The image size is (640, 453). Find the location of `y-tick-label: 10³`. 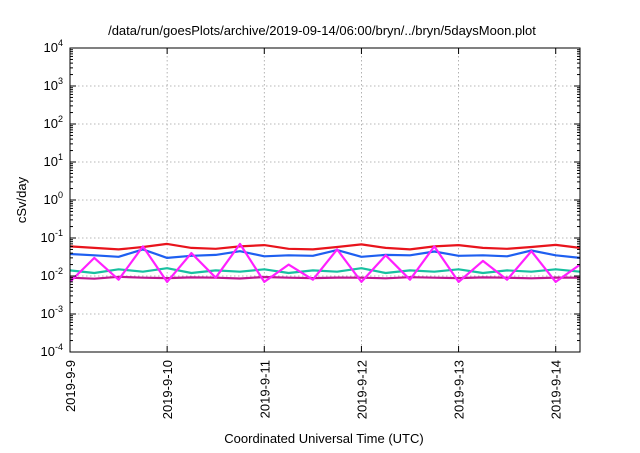

y-tick-label: 10³ is located at coordinates (53, 84).